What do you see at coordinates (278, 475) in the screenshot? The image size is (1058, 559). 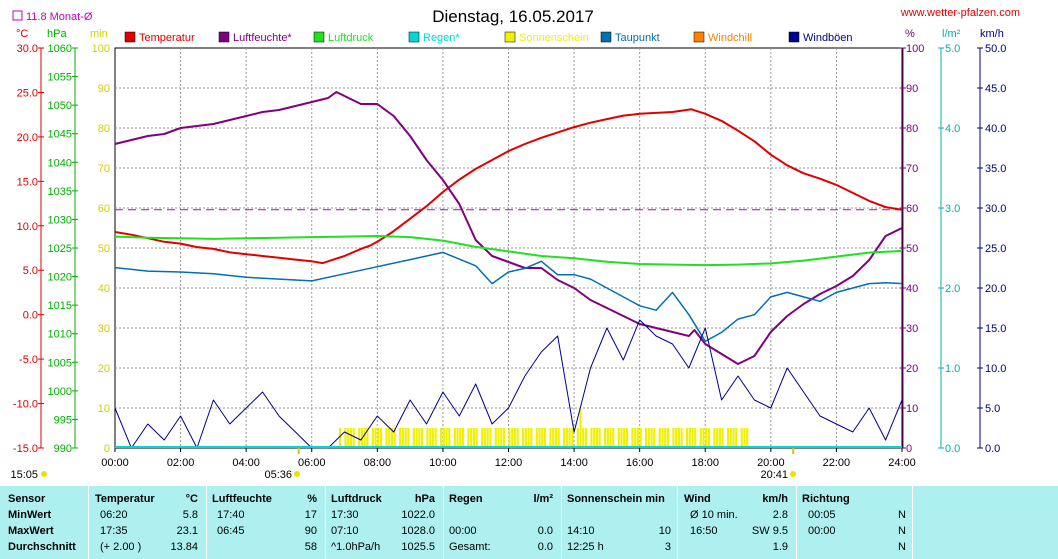 I see `sunrise-label: 05:36` at bounding box center [278, 475].